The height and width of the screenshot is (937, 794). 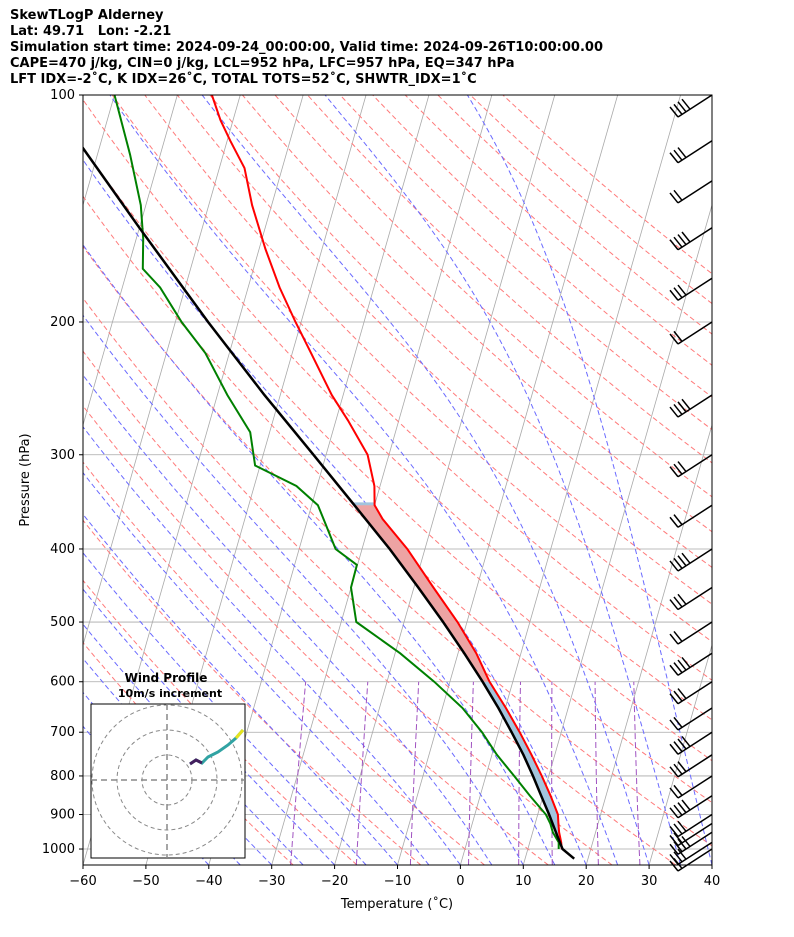 I want to click on y-tick-label: 300, so click(x=62, y=455).